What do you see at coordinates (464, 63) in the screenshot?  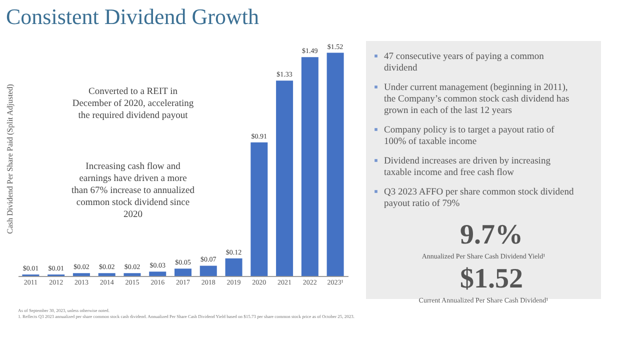 I see `text: 47 consecutive years of paying a common dividend` at bounding box center [464, 63].